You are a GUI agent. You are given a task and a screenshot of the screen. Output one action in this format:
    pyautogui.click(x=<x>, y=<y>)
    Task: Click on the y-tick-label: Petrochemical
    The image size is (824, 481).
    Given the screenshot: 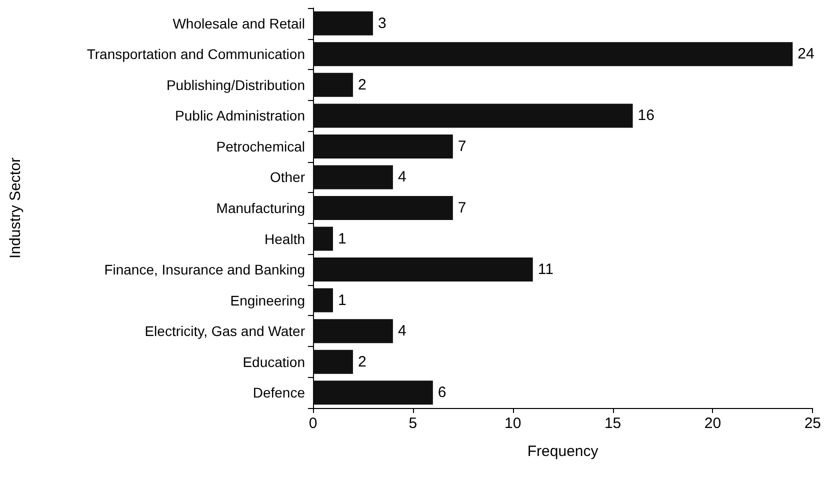 What is the action you would take?
    pyautogui.click(x=260, y=146)
    